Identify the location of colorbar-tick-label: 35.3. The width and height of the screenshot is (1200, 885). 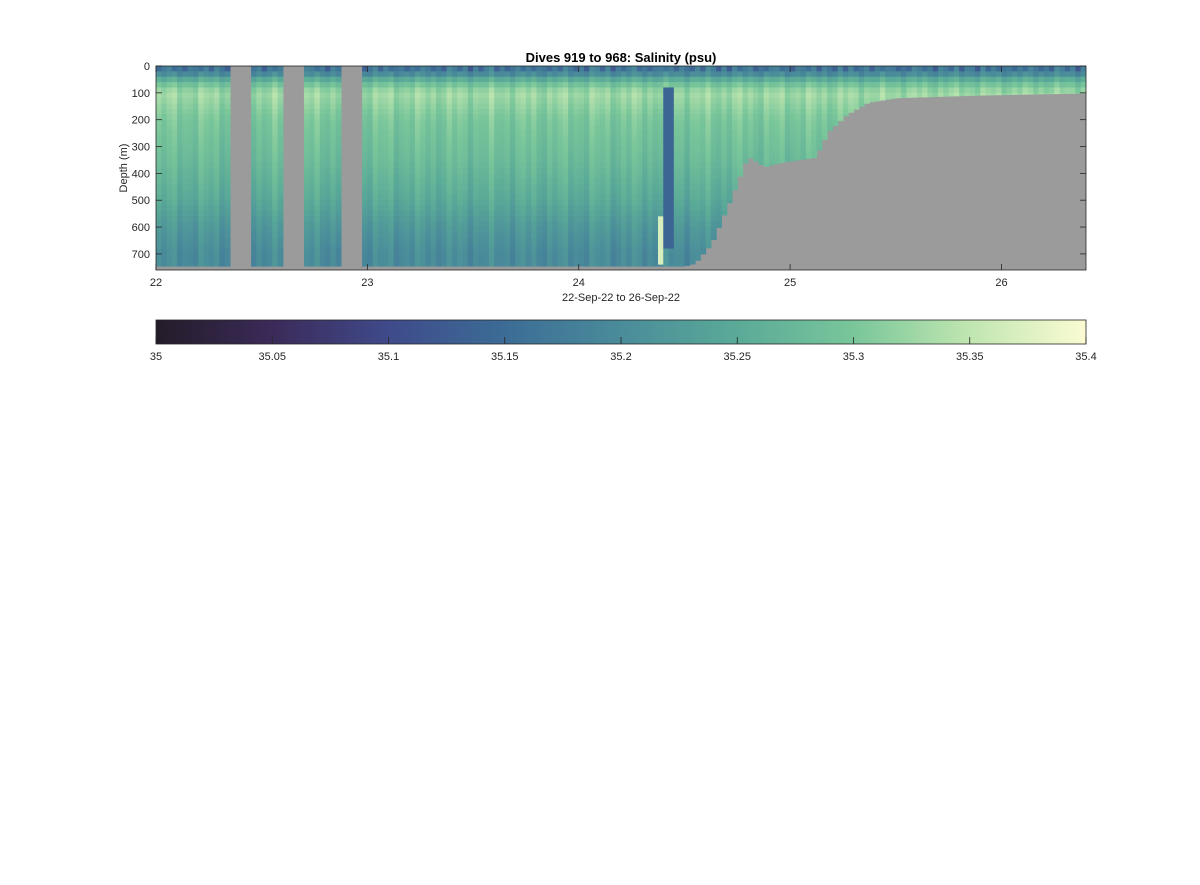
(853, 357).